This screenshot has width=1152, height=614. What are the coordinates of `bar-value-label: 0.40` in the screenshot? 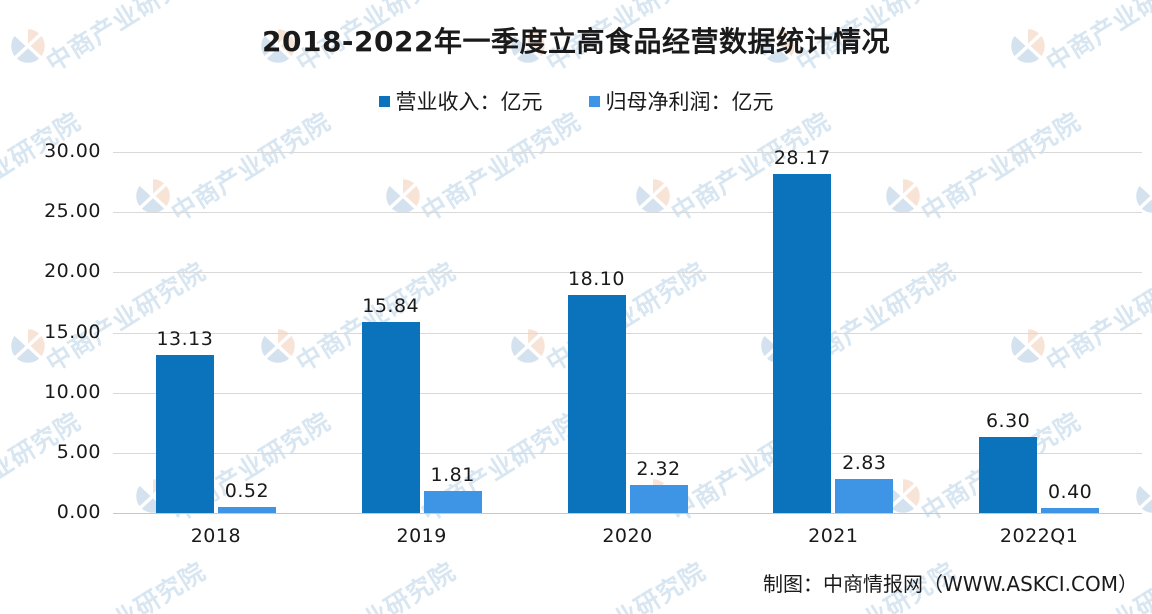 It's located at (1070, 492).